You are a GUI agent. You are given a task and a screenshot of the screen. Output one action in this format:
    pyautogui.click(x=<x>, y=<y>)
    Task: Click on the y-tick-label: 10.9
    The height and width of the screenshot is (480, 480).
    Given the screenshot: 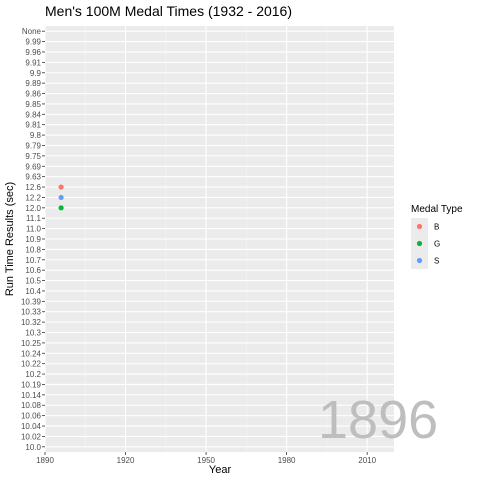 What is the action you would take?
    pyautogui.click(x=33, y=239)
    